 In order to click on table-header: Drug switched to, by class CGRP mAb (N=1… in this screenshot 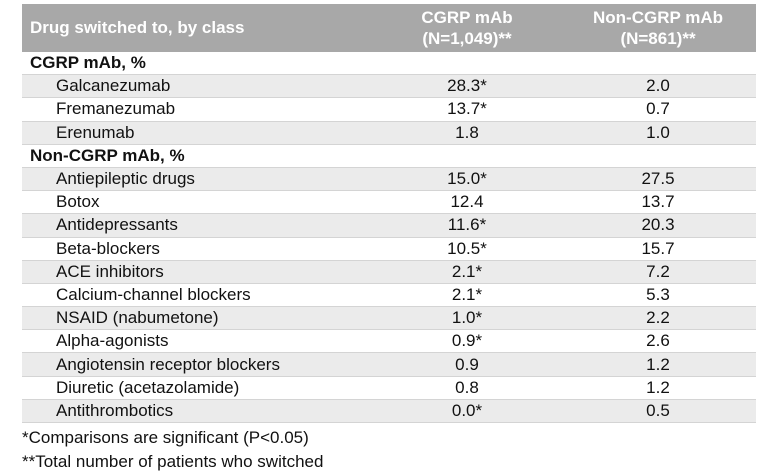, I will do `click(389, 28)`.